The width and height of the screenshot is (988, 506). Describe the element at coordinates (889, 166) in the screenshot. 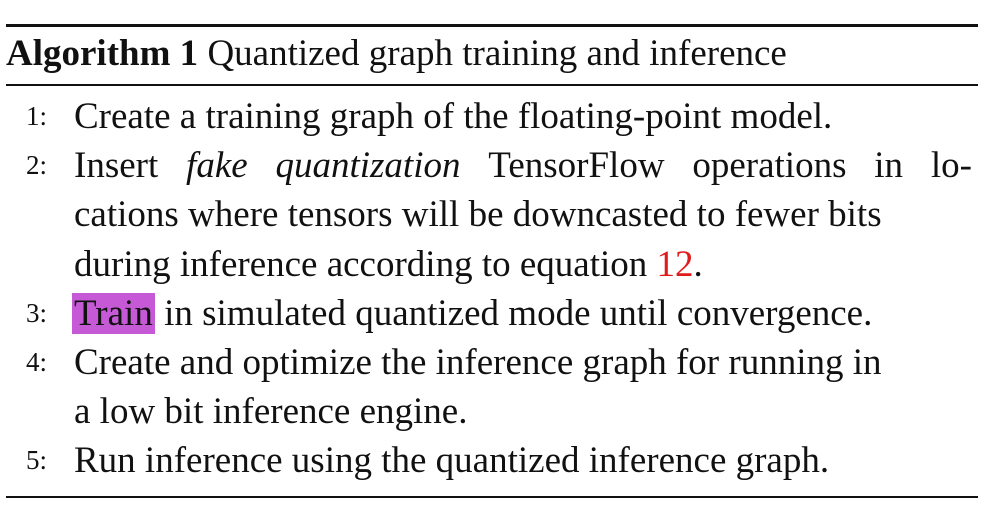

I see `word: in` at that location.